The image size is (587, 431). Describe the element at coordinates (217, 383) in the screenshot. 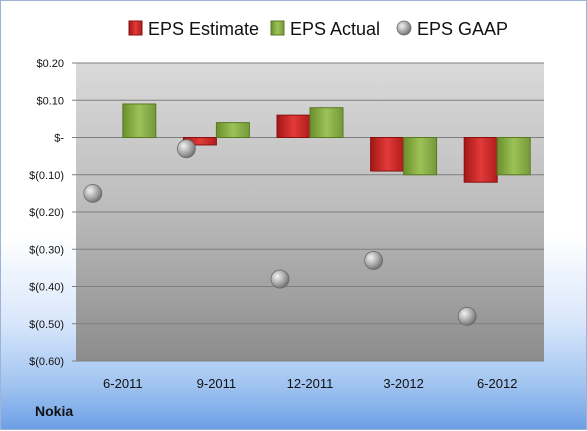

I see `x-tick-label: 9-2011` at that location.